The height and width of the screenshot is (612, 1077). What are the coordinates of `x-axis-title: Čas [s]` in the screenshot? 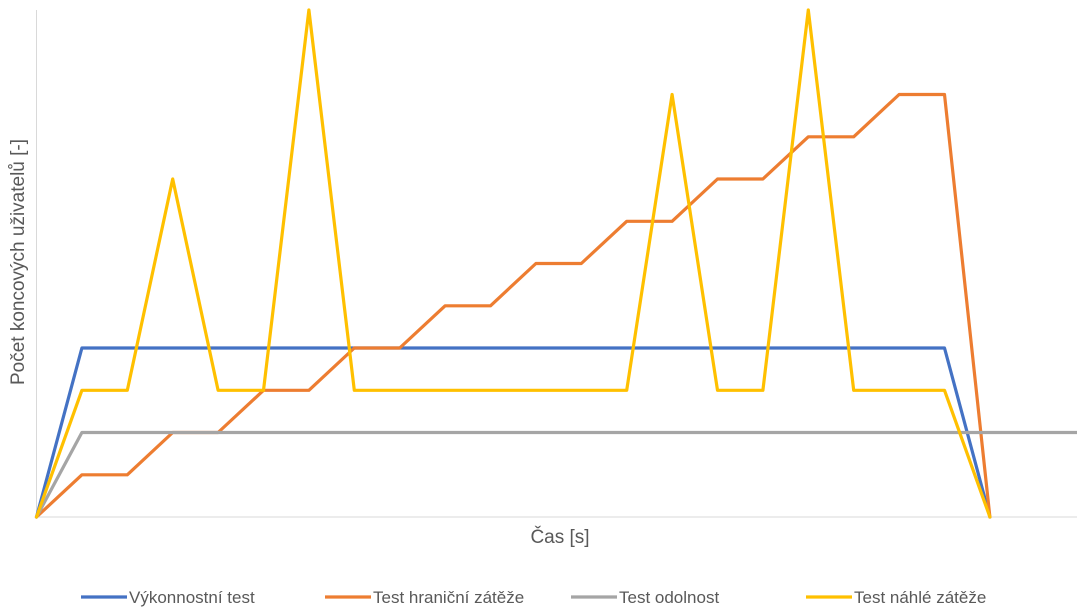 It's located at (559, 537).